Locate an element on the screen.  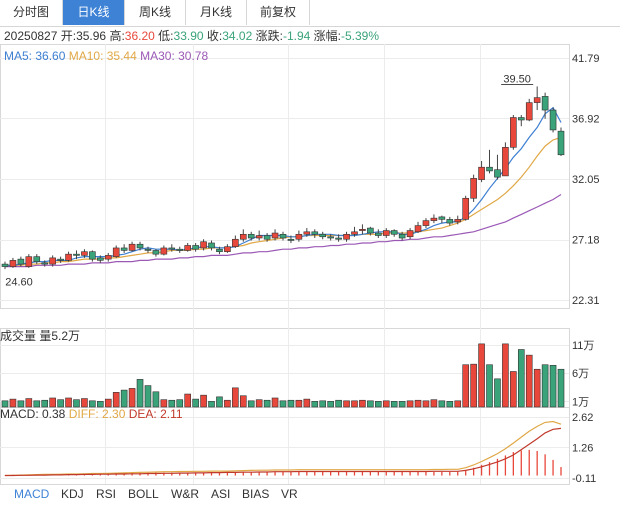
tab-0: 分时图 is located at coordinates (31, 12).